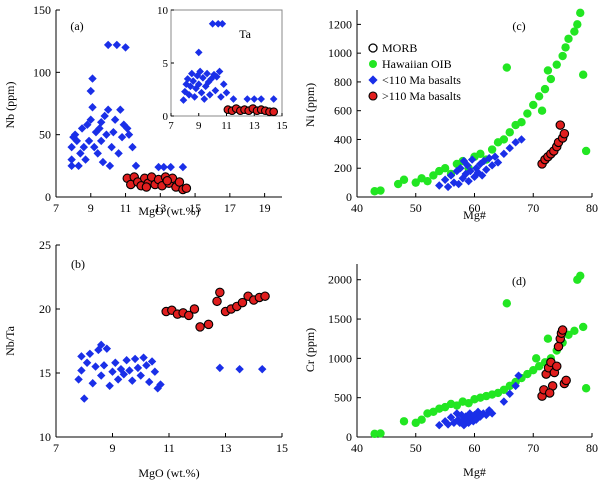  I want to click on panel-label-a: (a), so click(76, 26).